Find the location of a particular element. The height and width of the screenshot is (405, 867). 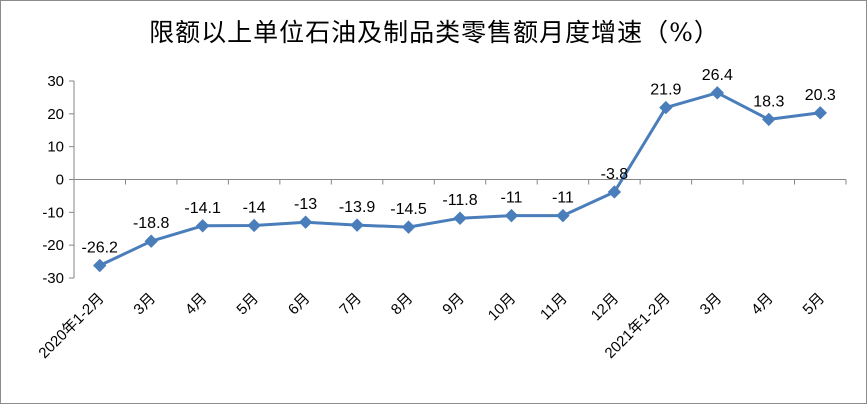

data-label: -14 is located at coordinates (254, 207).